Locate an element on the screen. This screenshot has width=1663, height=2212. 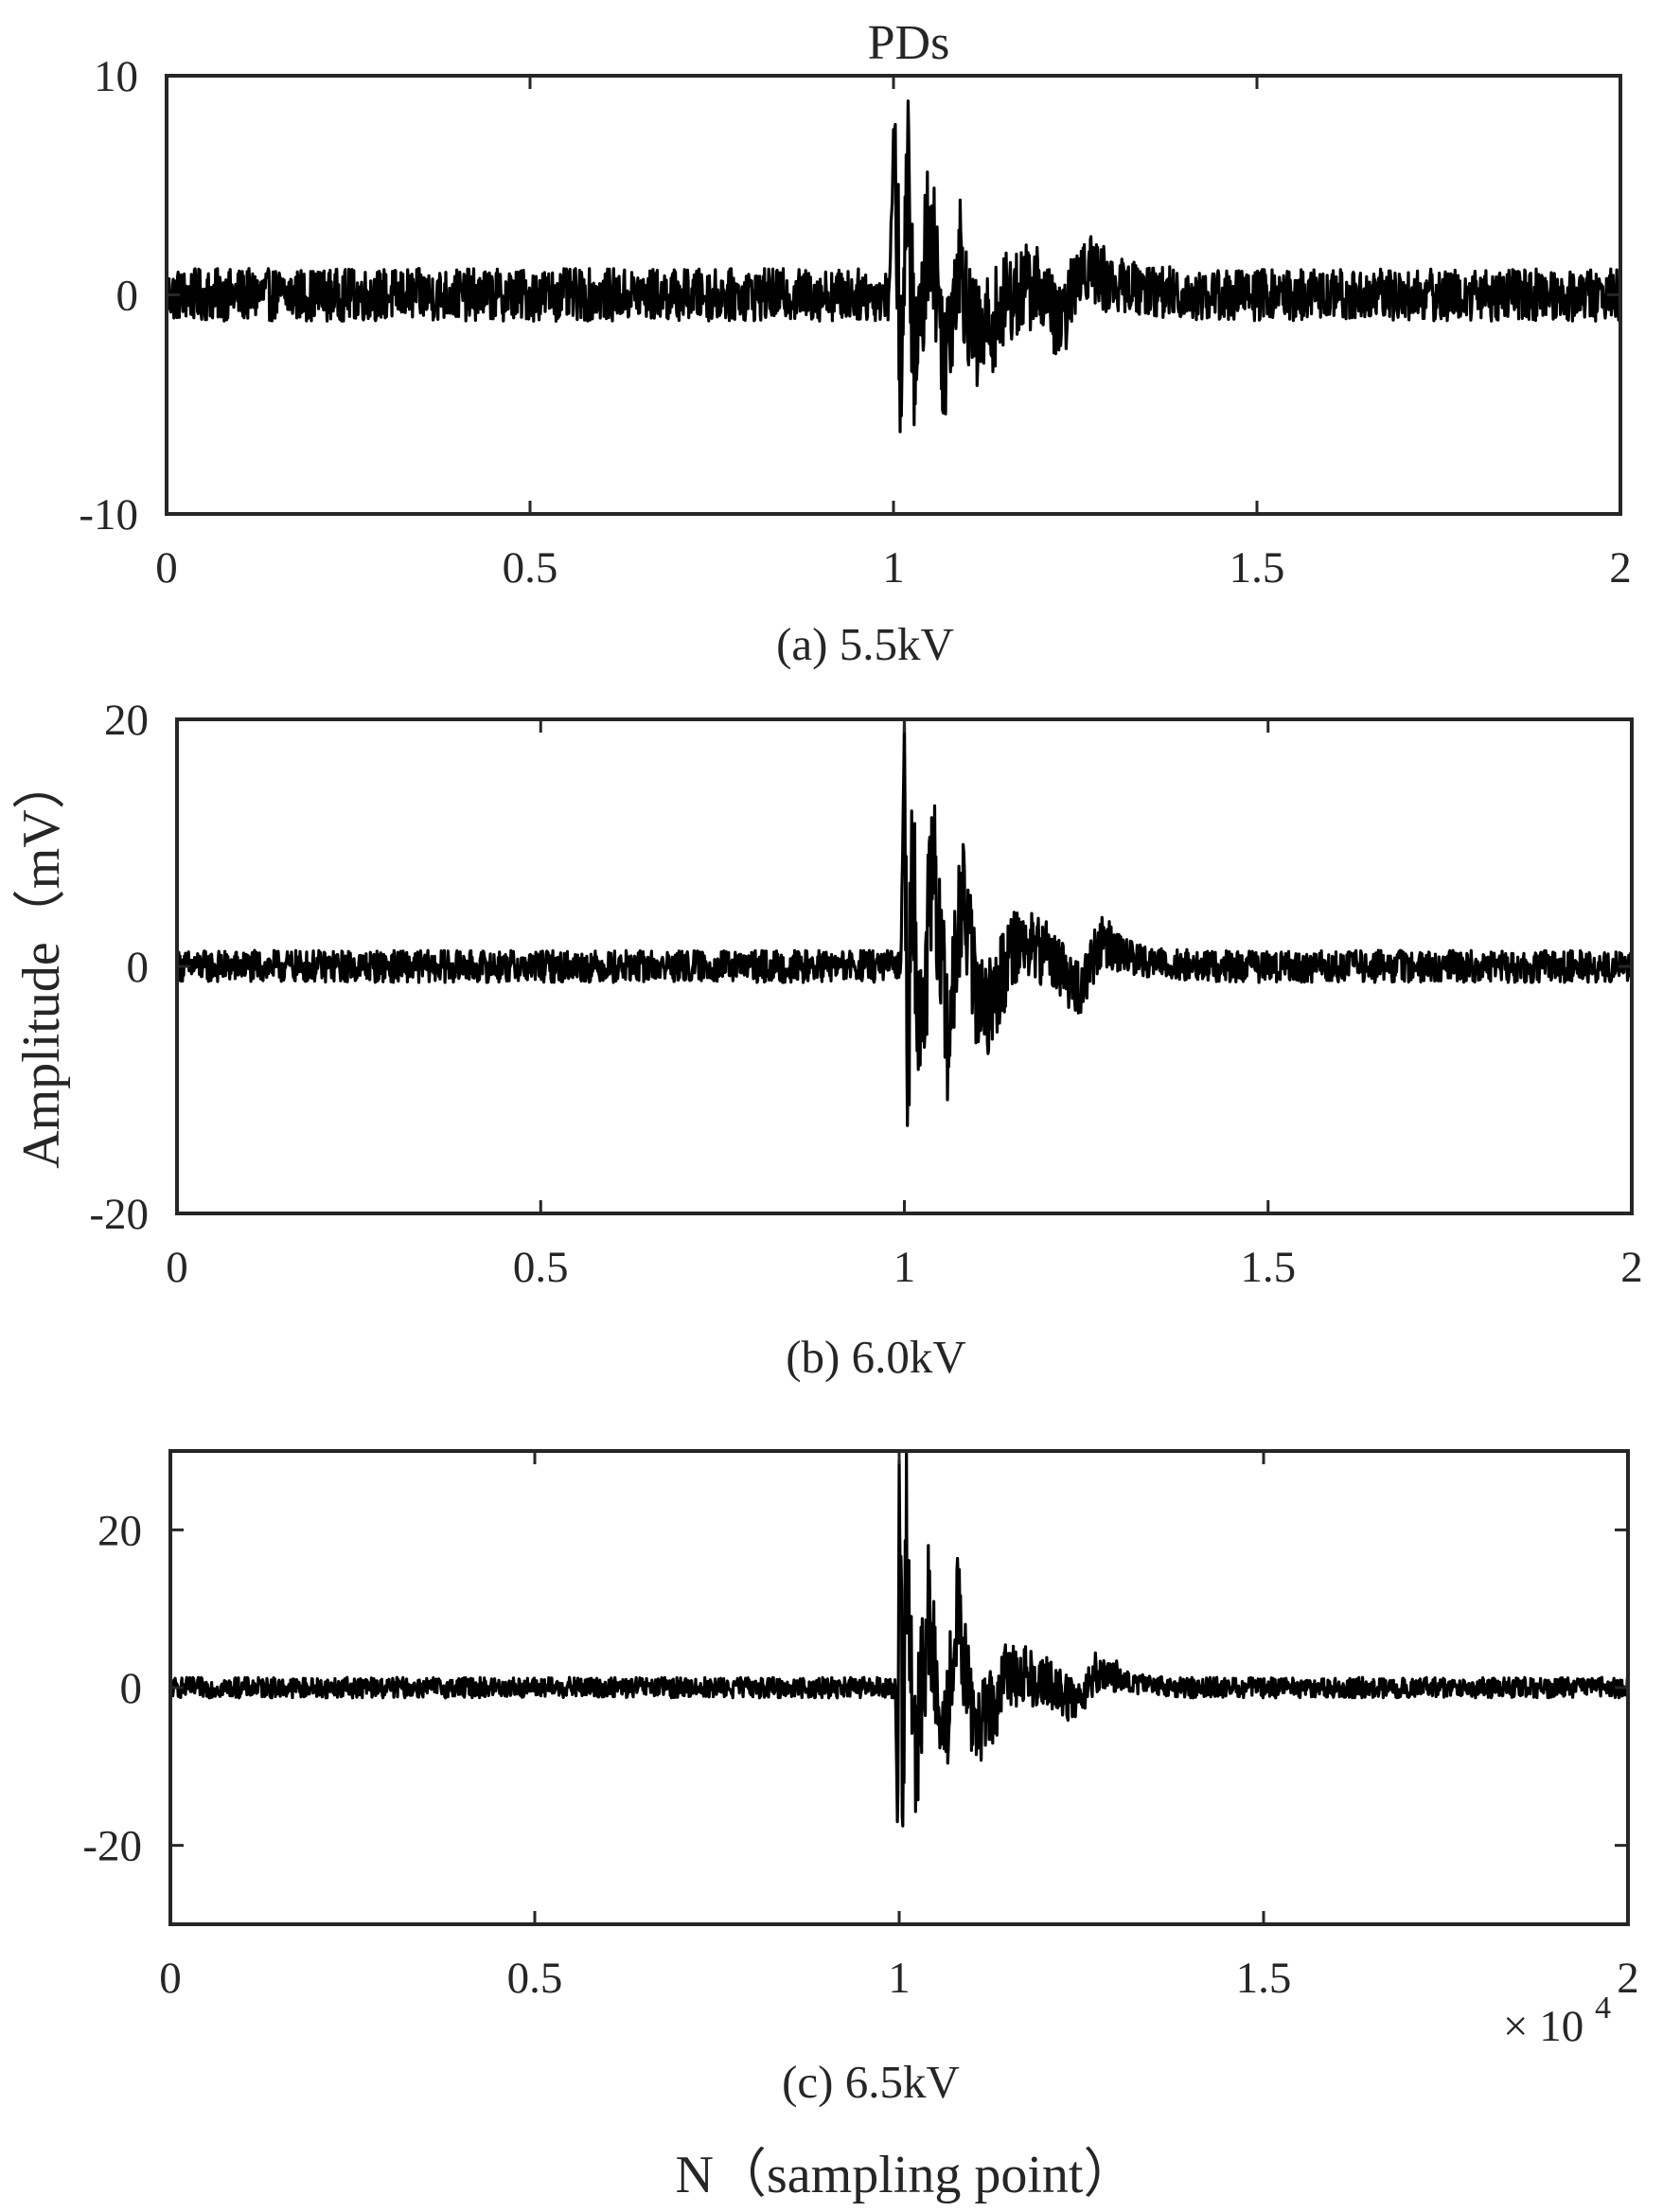
x-exponent-label: × 10 4 is located at coordinates (1557, 2021).